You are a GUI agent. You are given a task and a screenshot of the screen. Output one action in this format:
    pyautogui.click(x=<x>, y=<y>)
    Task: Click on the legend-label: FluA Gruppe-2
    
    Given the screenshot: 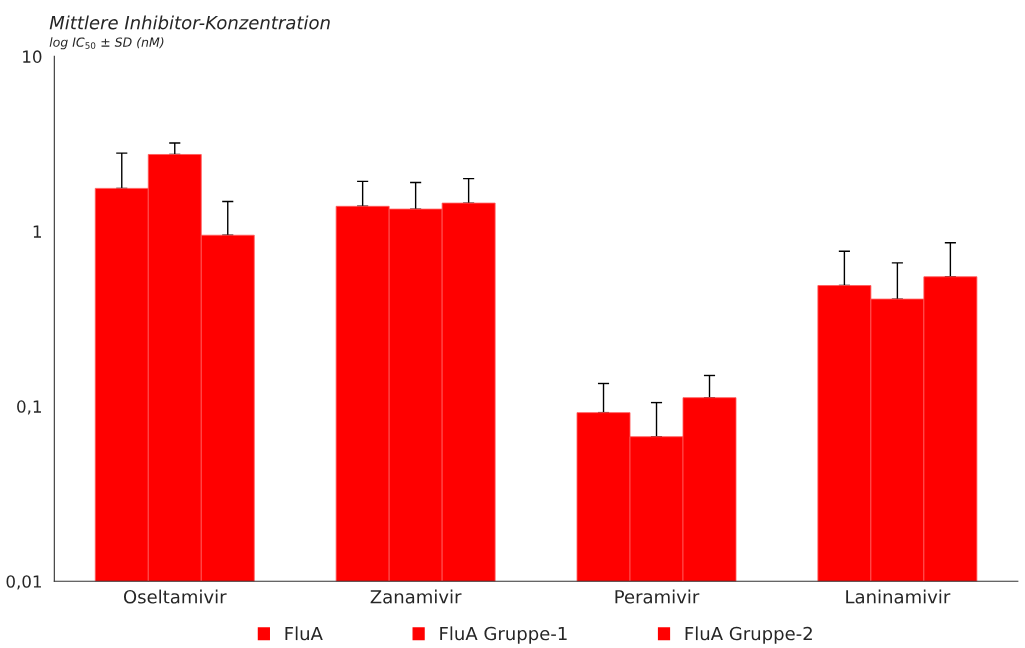 What is the action you would take?
    pyautogui.click(x=748, y=635)
    